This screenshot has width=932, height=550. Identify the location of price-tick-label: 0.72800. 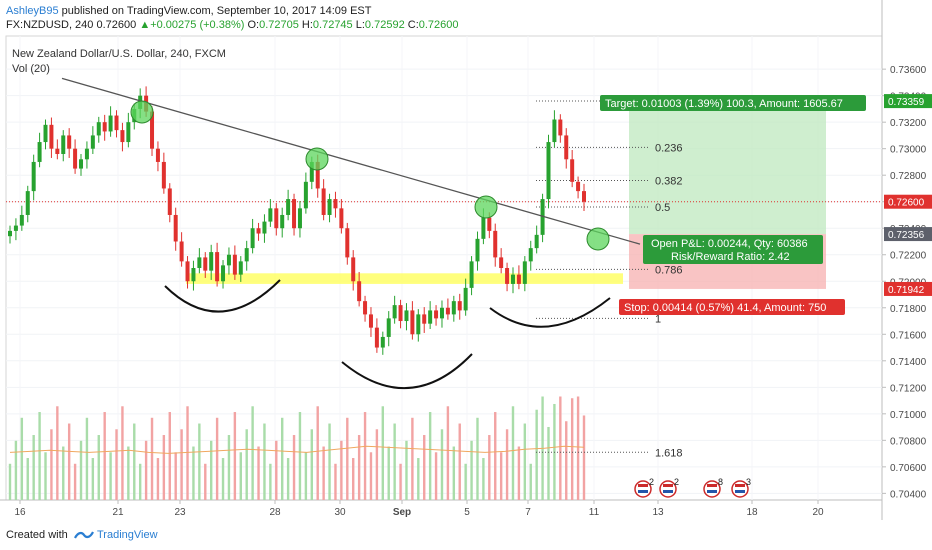
(908, 176).